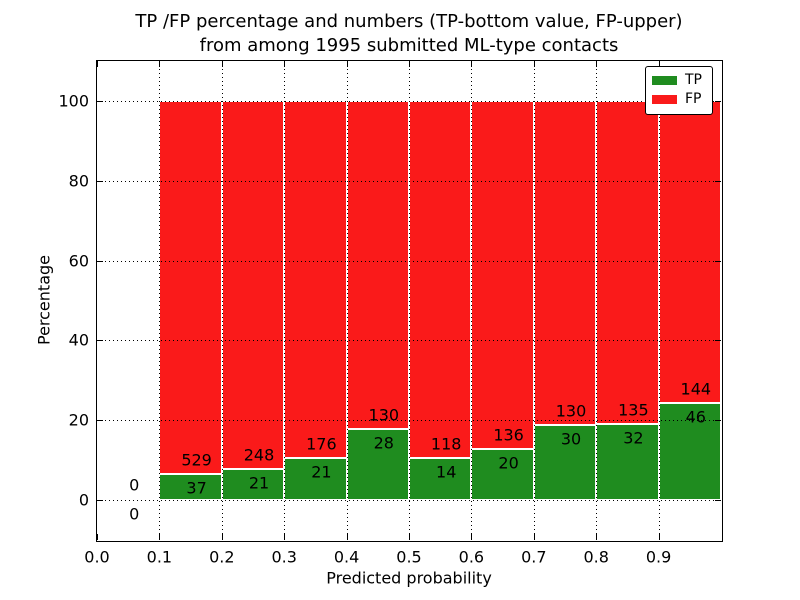  I want to click on fp-count-label: 118, so click(446, 444).